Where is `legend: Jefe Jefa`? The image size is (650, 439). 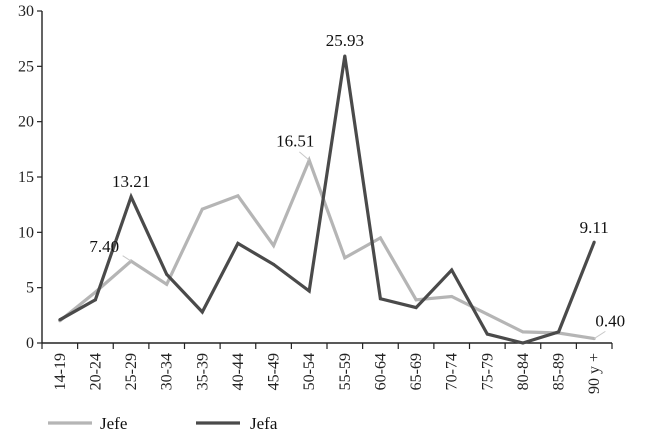
legend: Jefe Jefa is located at coordinates (163, 423).